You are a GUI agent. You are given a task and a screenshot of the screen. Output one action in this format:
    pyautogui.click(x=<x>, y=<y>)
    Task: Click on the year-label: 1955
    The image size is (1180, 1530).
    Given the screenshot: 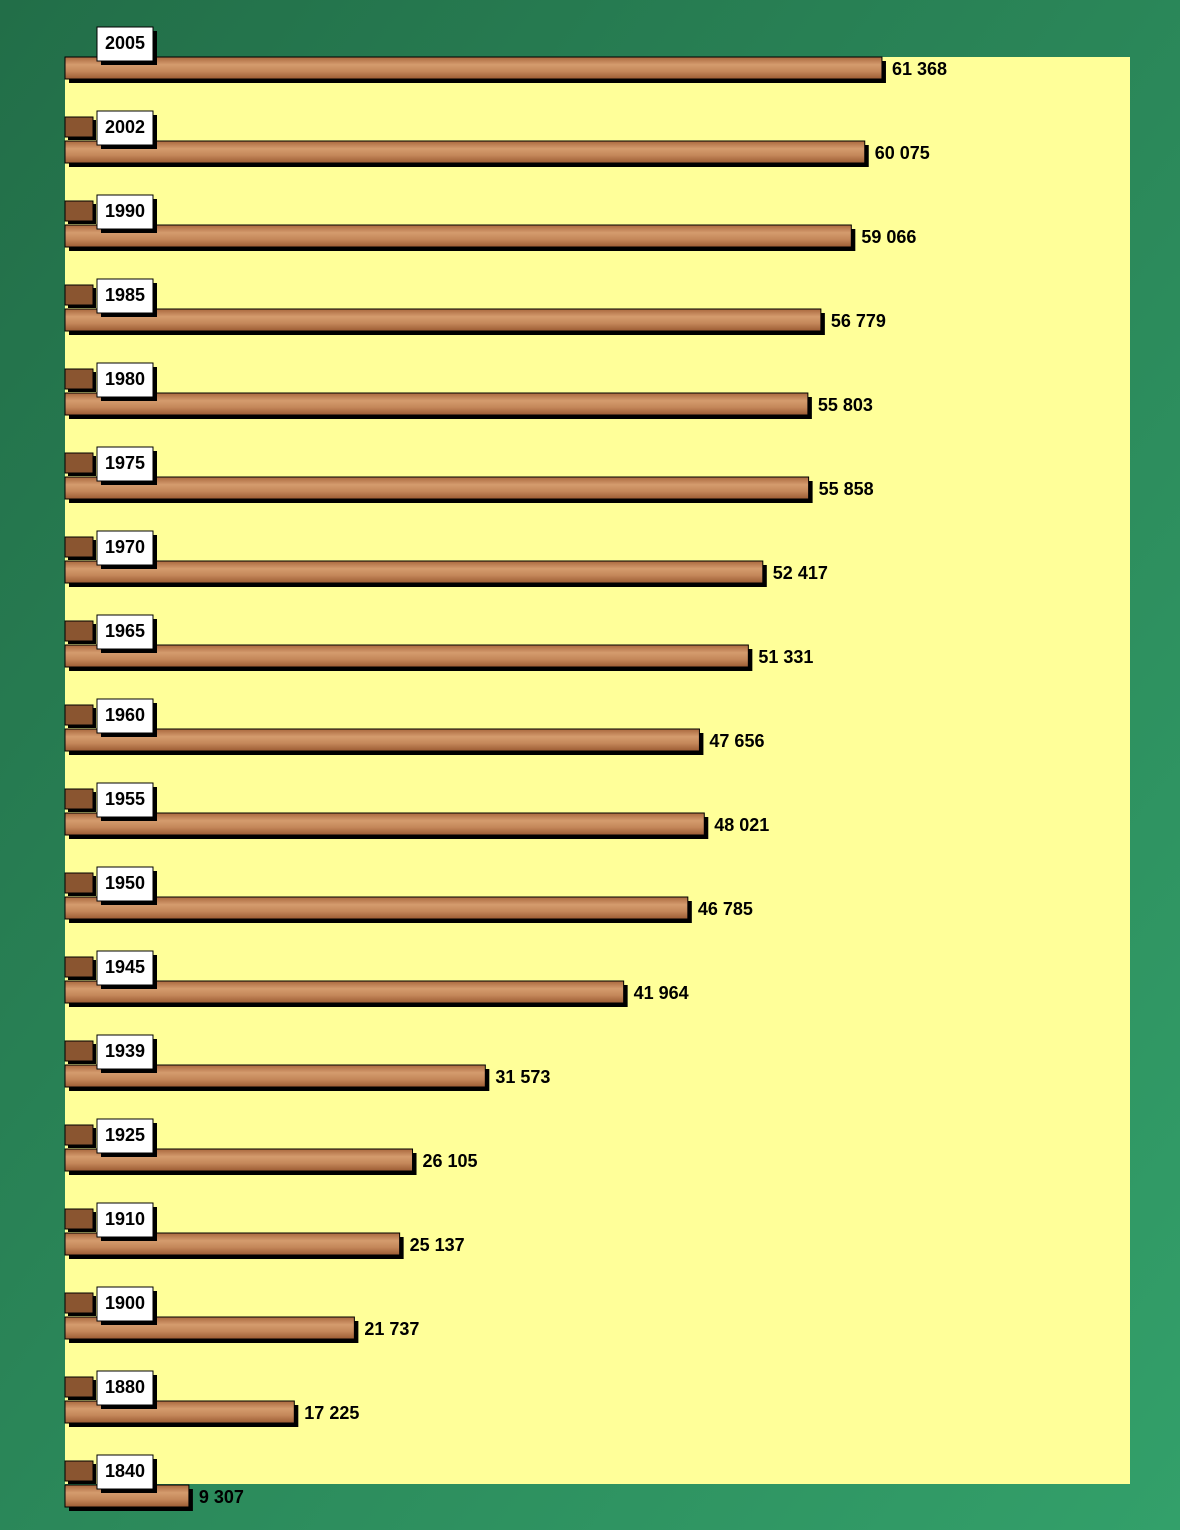 What is the action you would take?
    pyautogui.click(x=125, y=799)
    